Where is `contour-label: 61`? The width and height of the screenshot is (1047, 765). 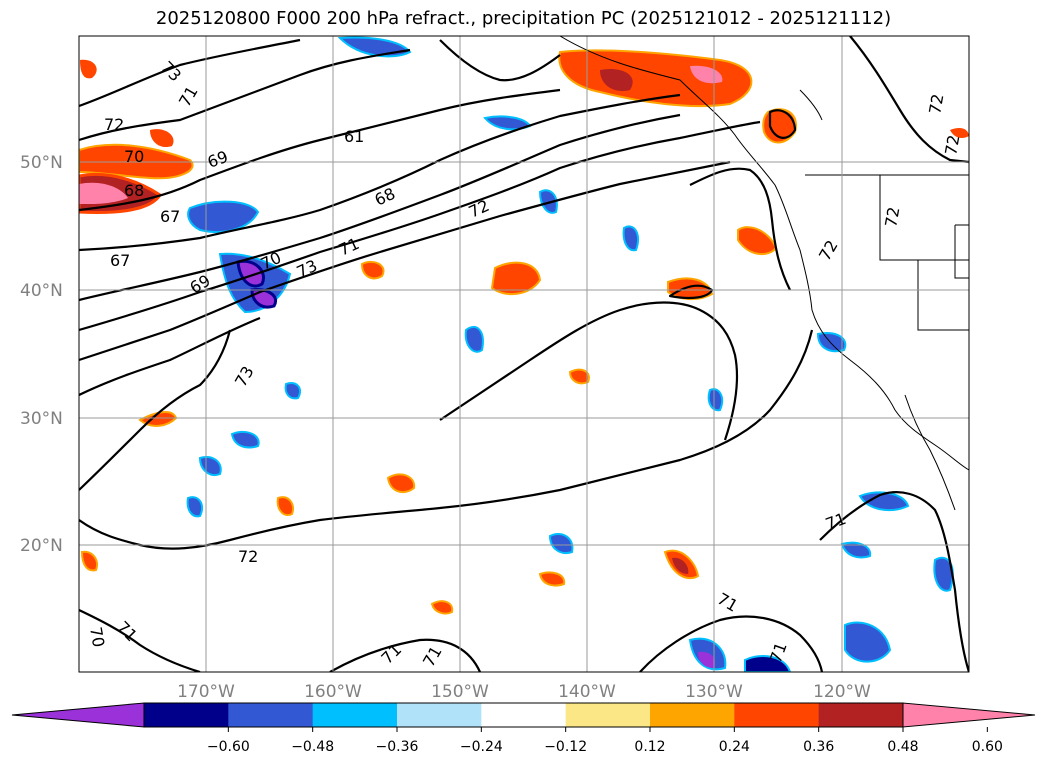 contour-label: 61 is located at coordinates (354, 136).